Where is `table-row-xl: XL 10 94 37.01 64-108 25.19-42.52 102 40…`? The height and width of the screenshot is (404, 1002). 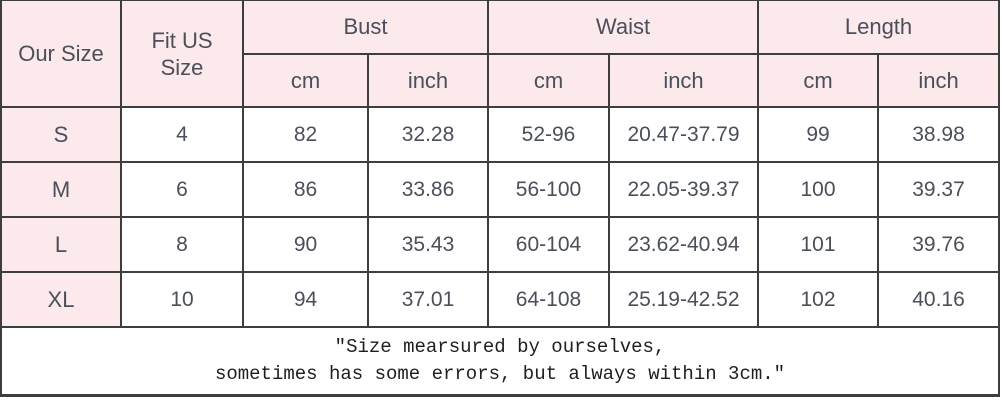 table-row-xl: XL 10 94 37.01 64-108 25.19-42.52 102 40… is located at coordinates (500, 299).